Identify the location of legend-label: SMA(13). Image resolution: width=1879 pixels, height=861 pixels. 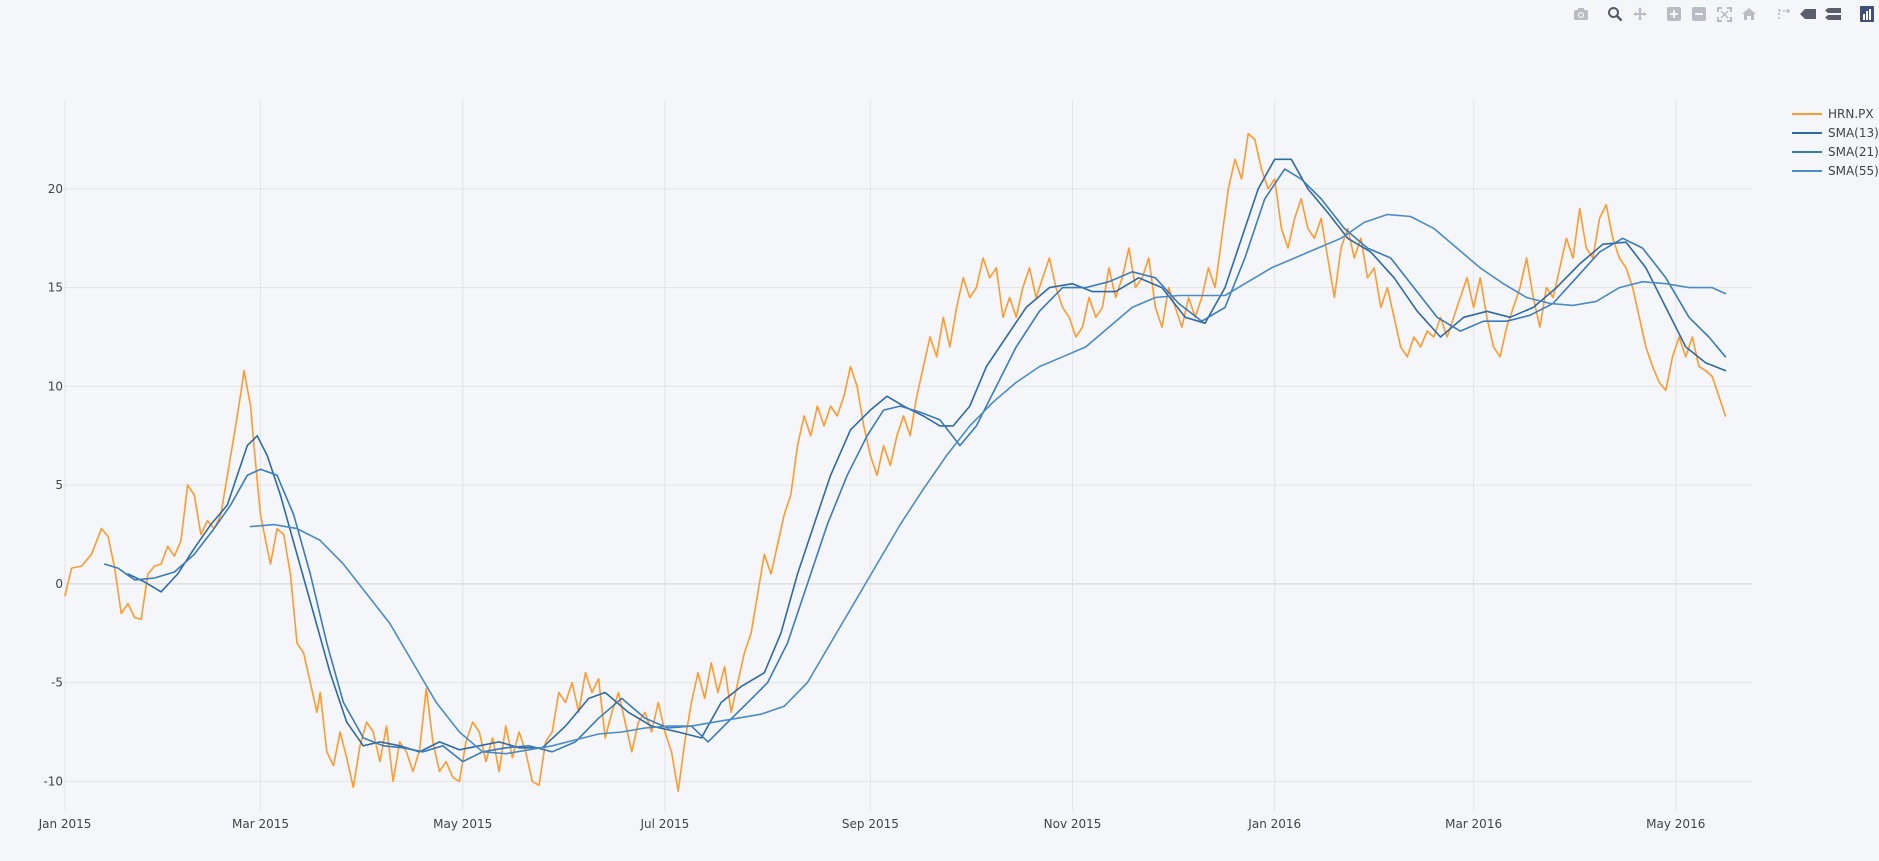
(1853, 133).